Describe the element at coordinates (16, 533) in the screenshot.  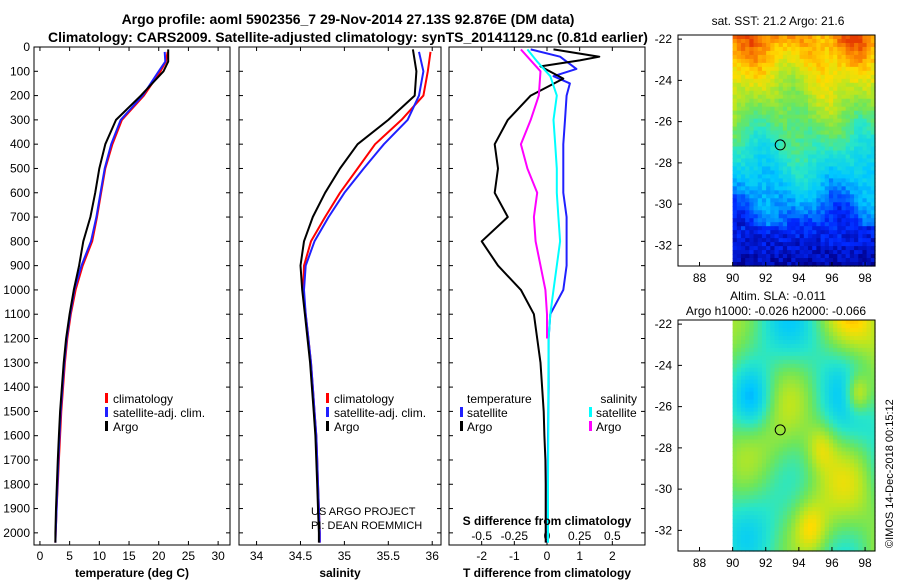
I see `depth-tick-label: 2000` at that location.